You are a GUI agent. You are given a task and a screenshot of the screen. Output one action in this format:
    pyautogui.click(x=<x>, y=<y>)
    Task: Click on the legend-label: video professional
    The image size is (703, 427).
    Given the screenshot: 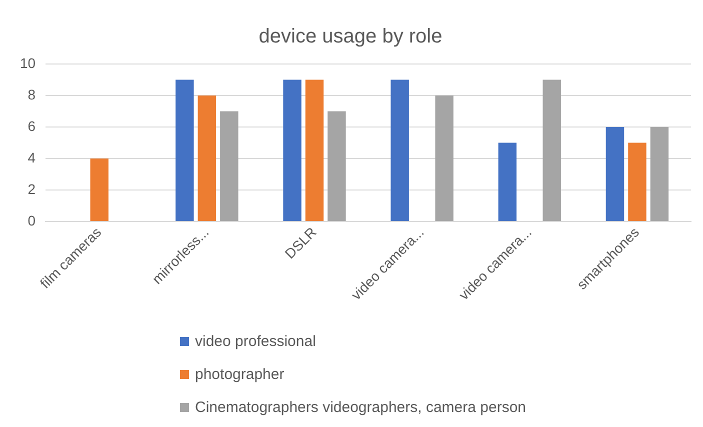 What is the action you would take?
    pyautogui.click(x=255, y=341)
    